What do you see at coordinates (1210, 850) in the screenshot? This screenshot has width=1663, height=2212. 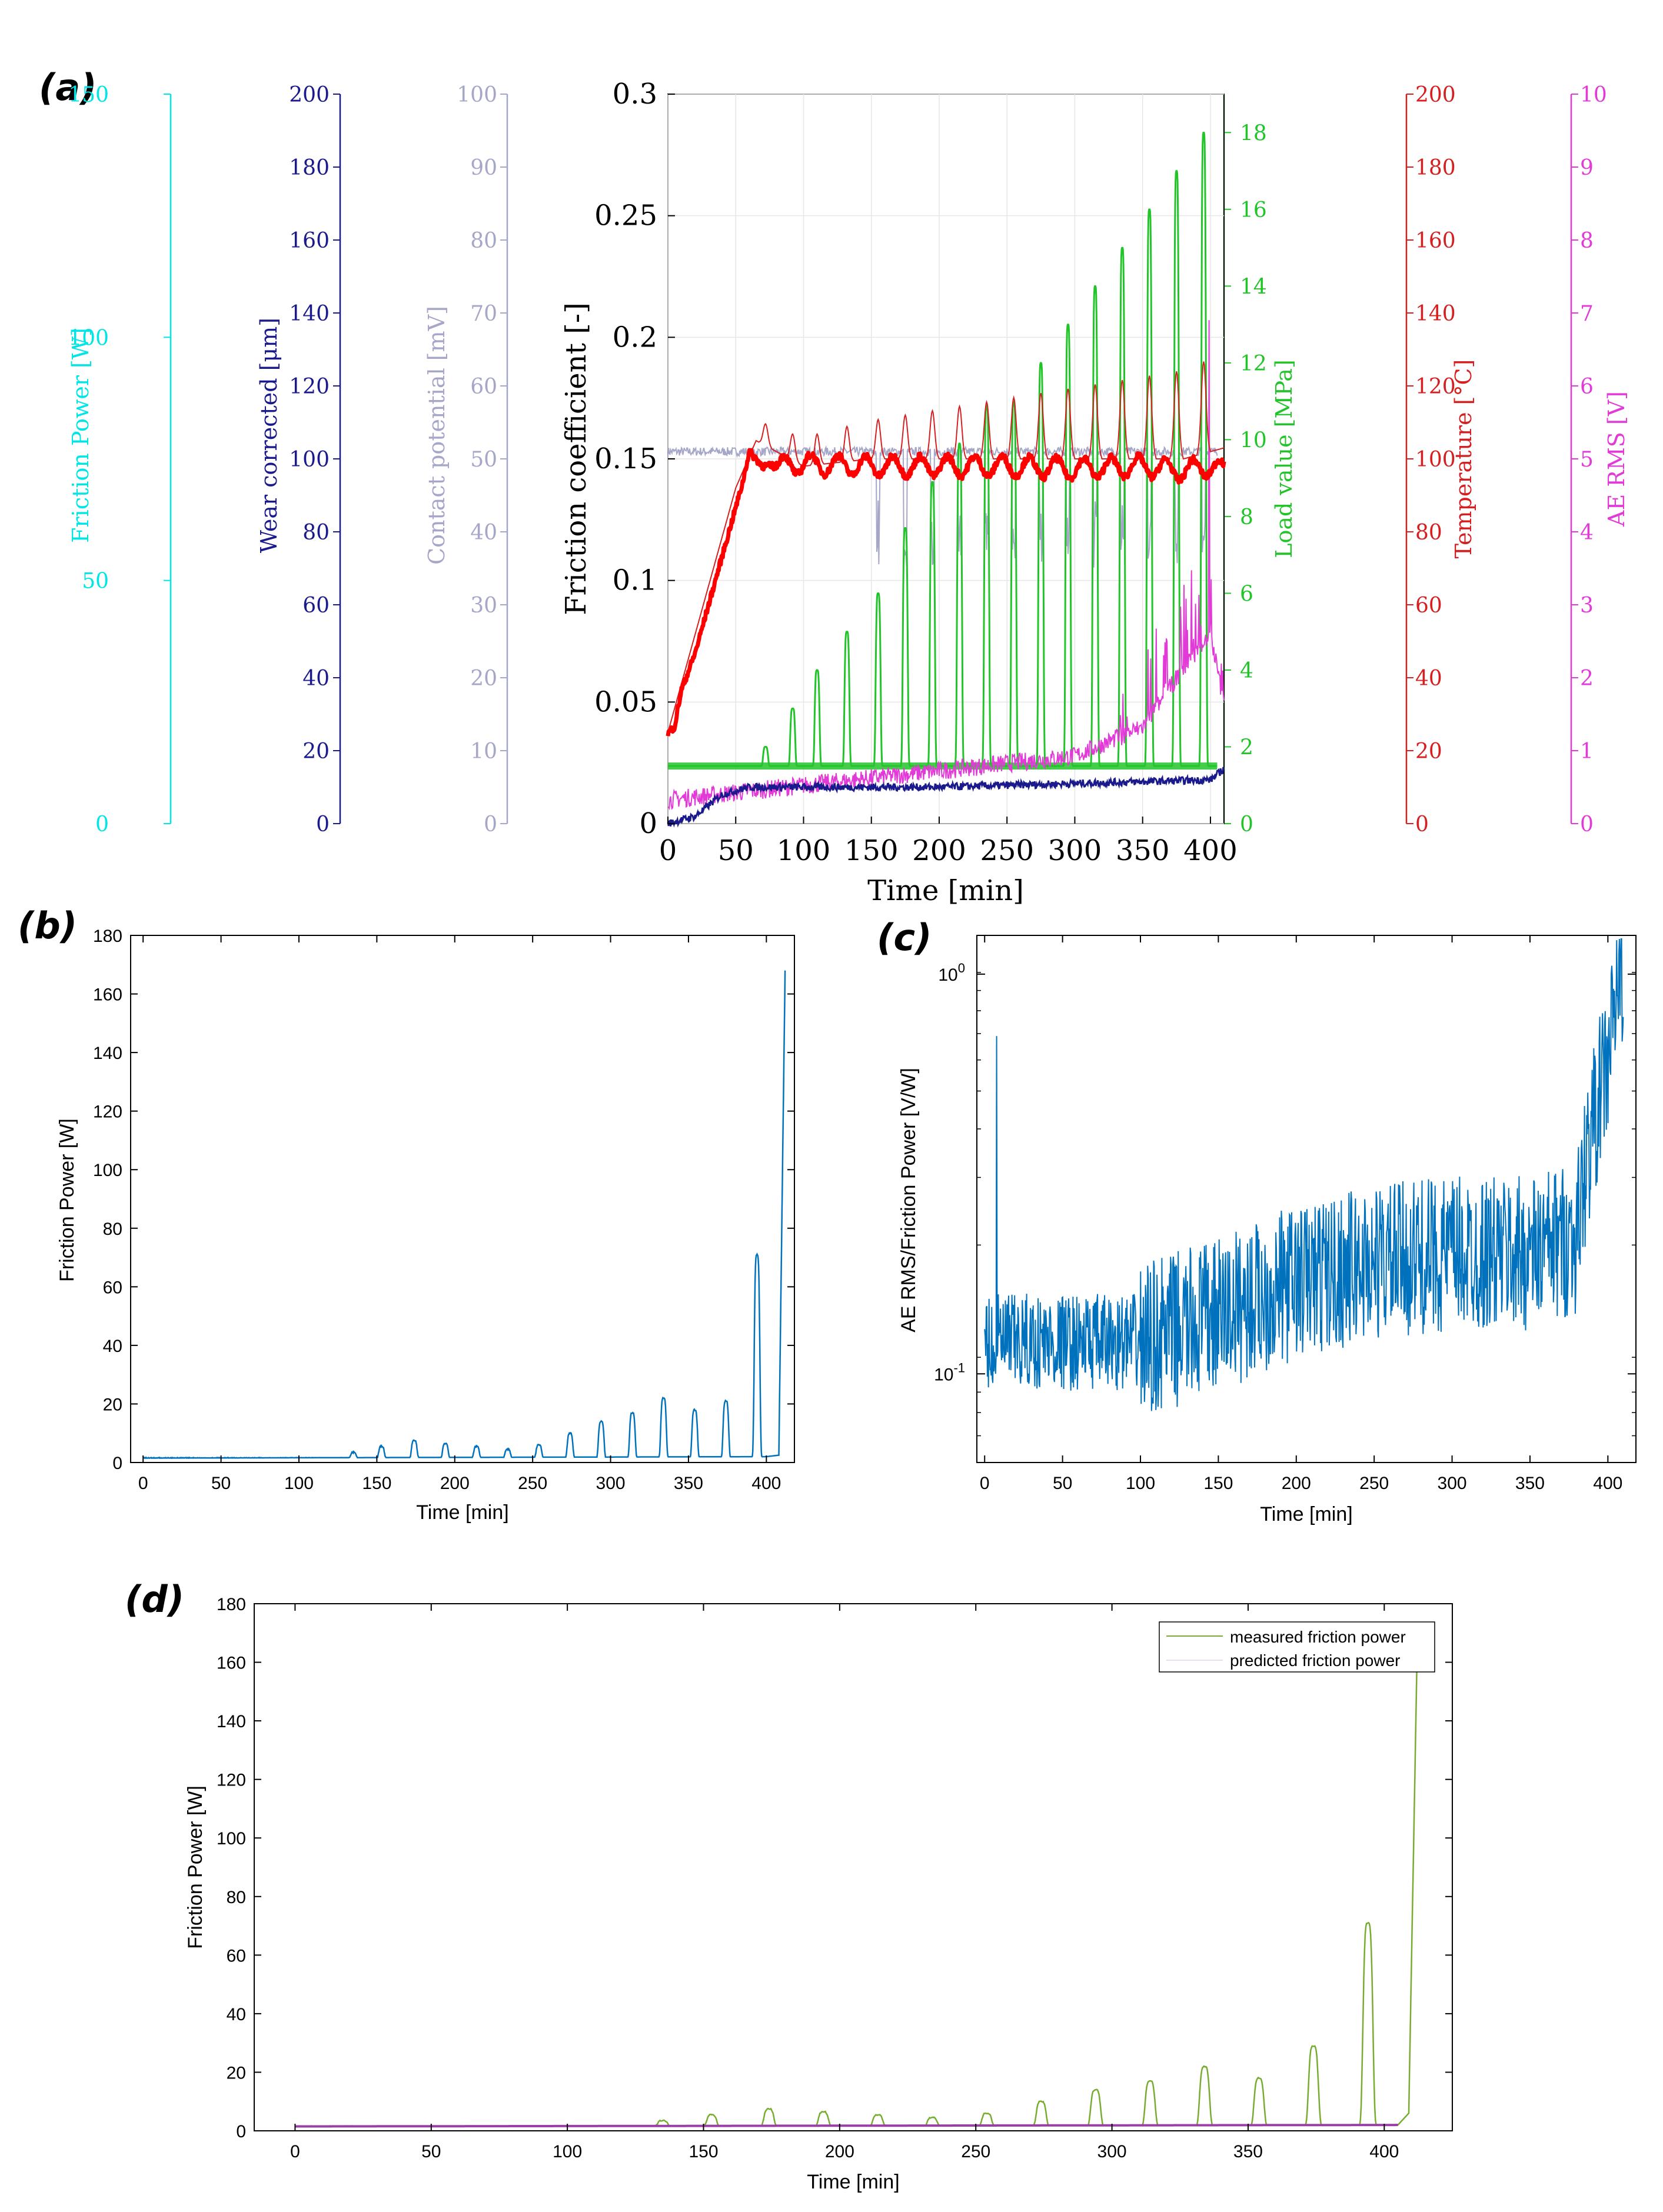 I see `a-x-tick-label: 400` at bounding box center [1210, 850].